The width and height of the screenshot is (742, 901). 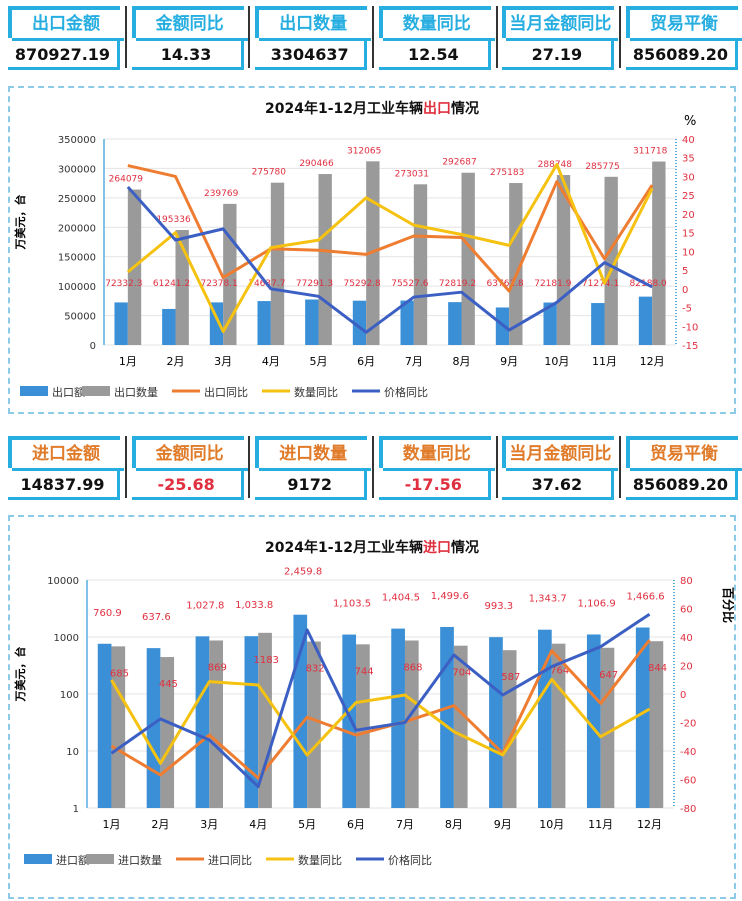 I want to click on card-label: 贸易平衡, so click(x=683, y=23).